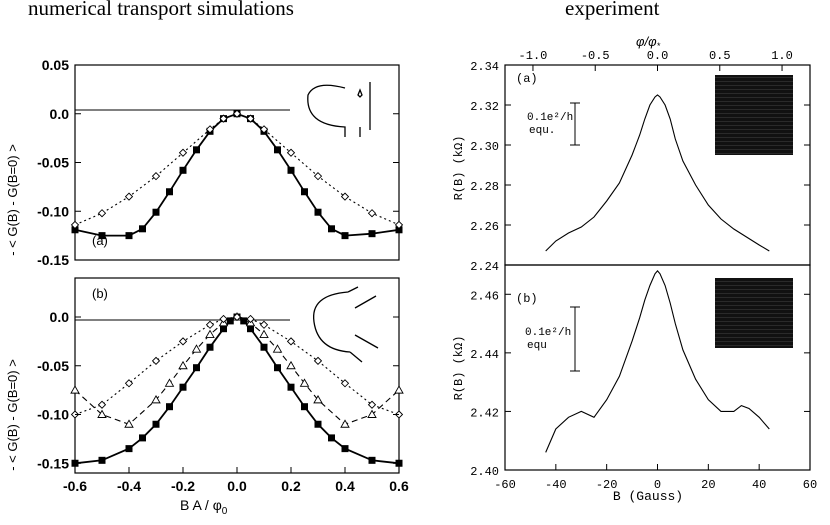 The image size is (830, 525). Describe the element at coordinates (484, 413) in the screenshot. I see `exp-b-ytick-label: 2.42` at that location.